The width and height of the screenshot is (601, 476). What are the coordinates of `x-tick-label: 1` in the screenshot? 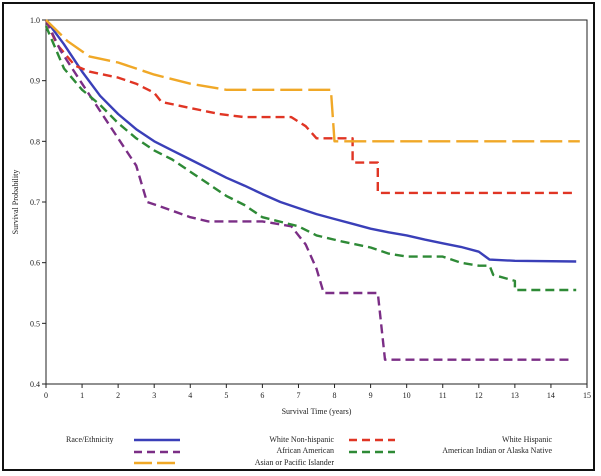 It's located at (82, 395).